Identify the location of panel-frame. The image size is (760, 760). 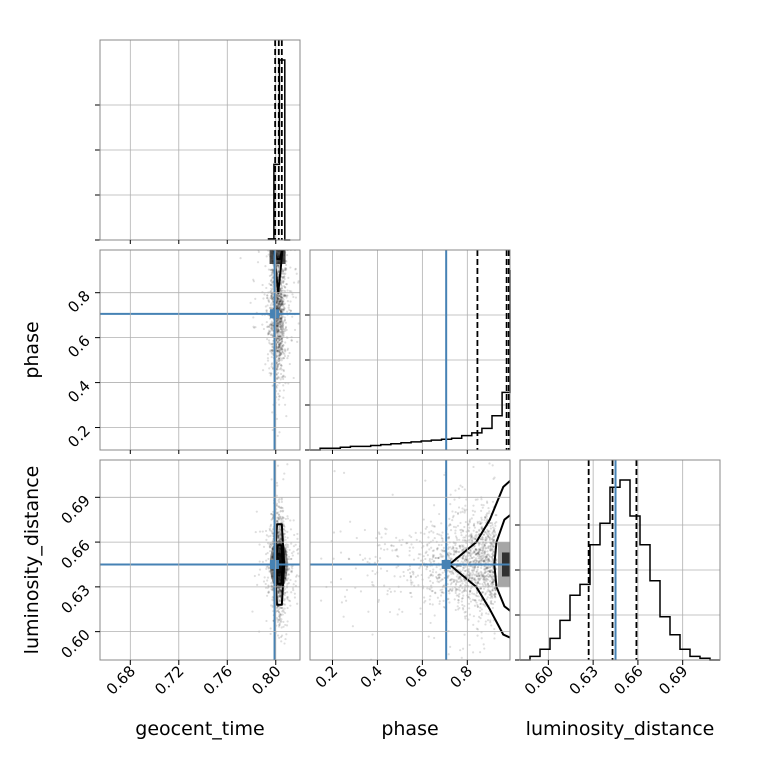
(200, 140).